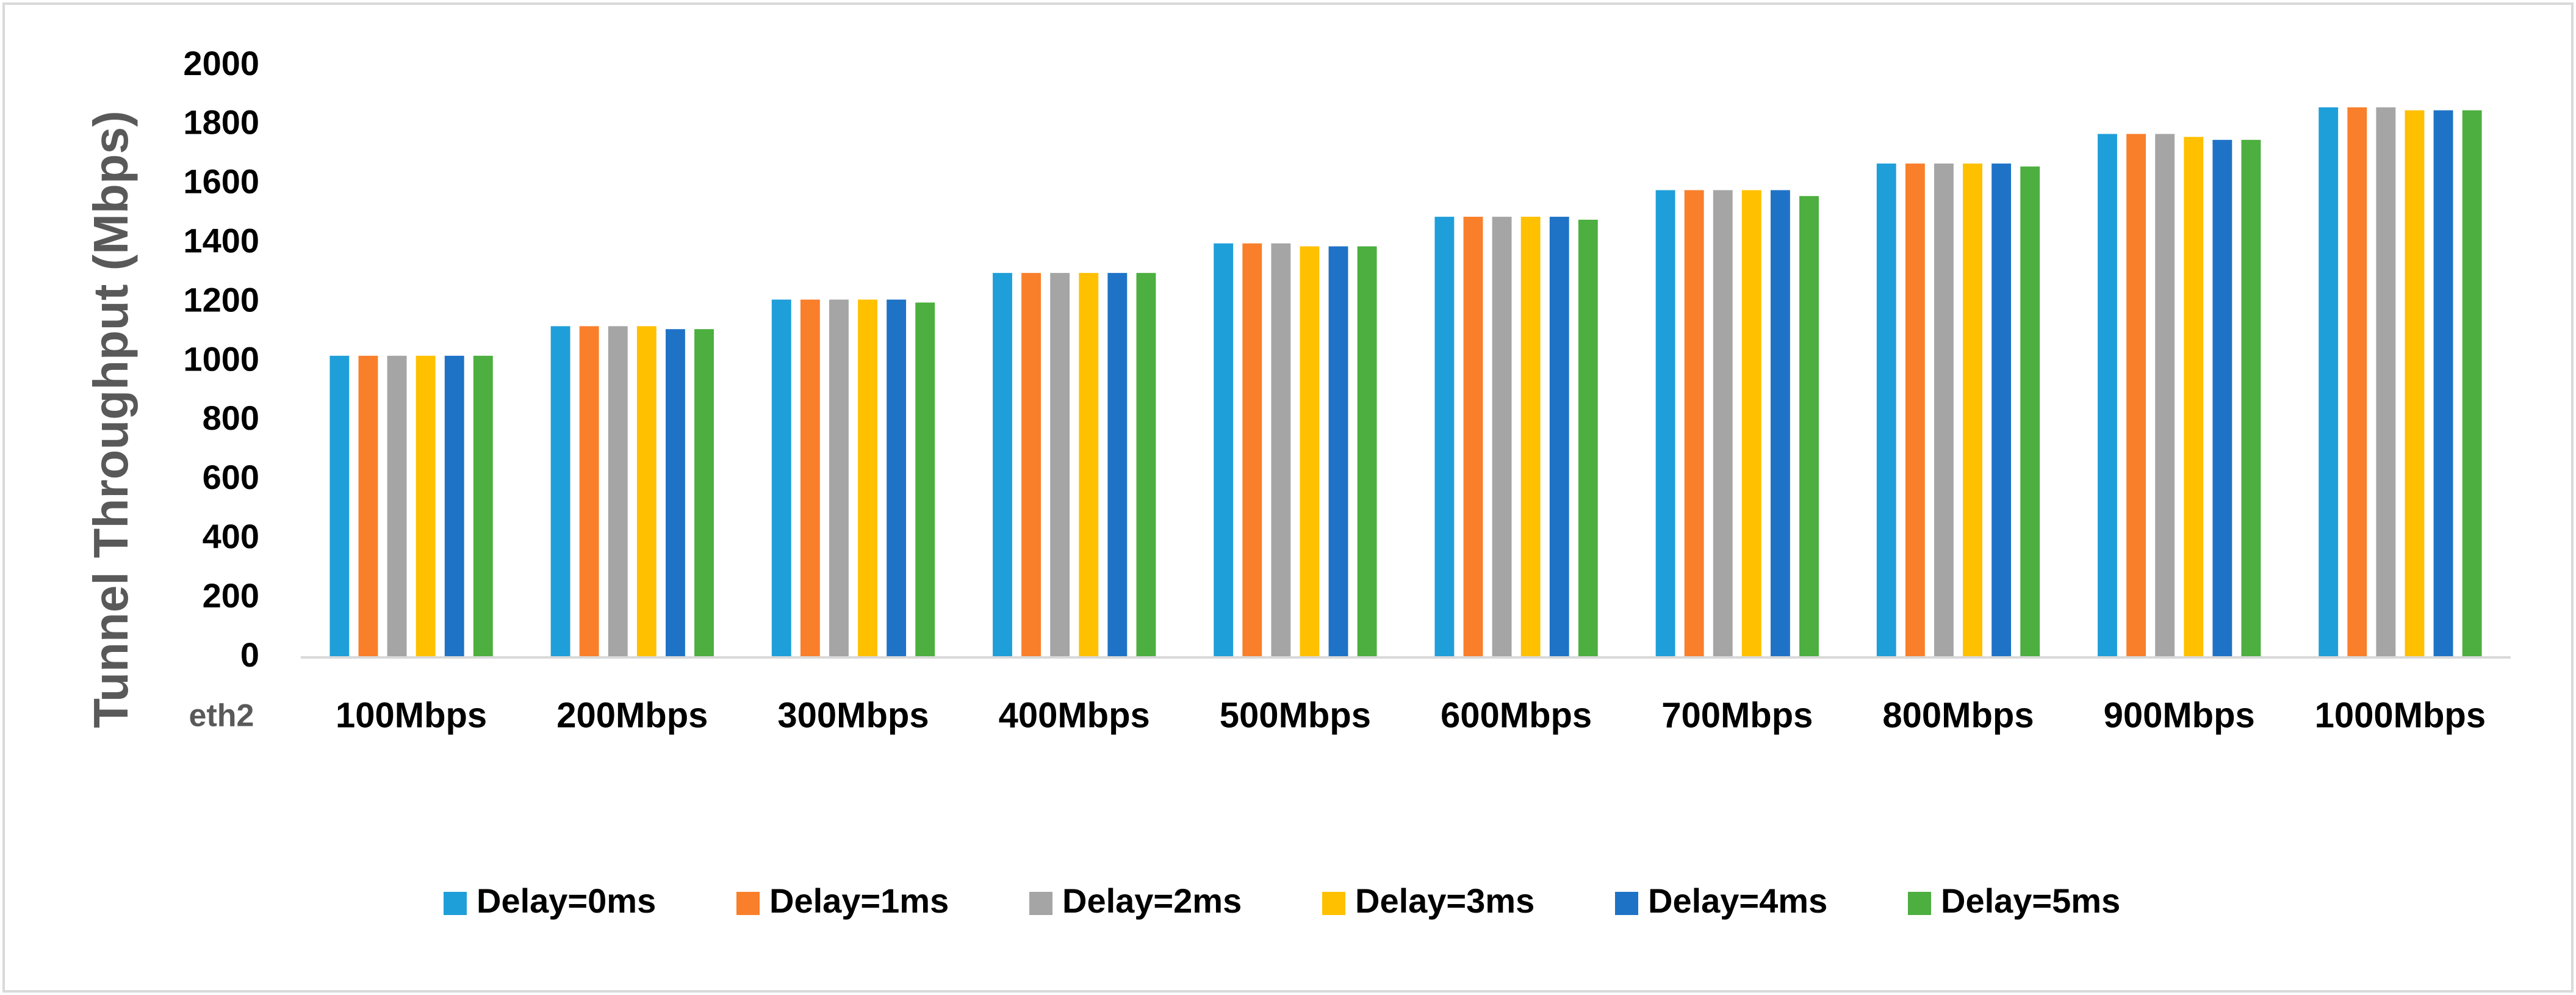 The image size is (2576, 995). I want to click on x-tick-label: 600Mbps, so click(1516, 715).